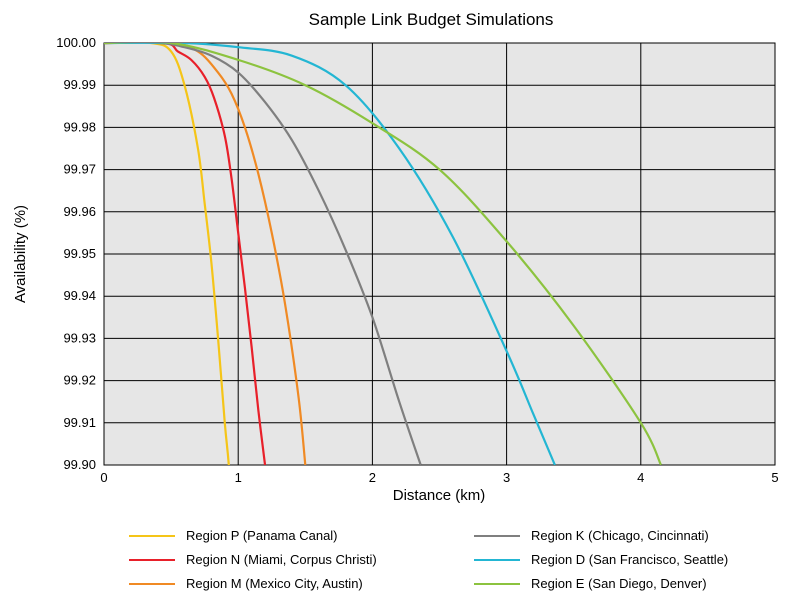 The height and width of the screenshot is (598, 788). What do you see at coordinates (79, 380) in the screenshot?
I see `y-tick-label: 99.92` at bounding box center [79, 380].